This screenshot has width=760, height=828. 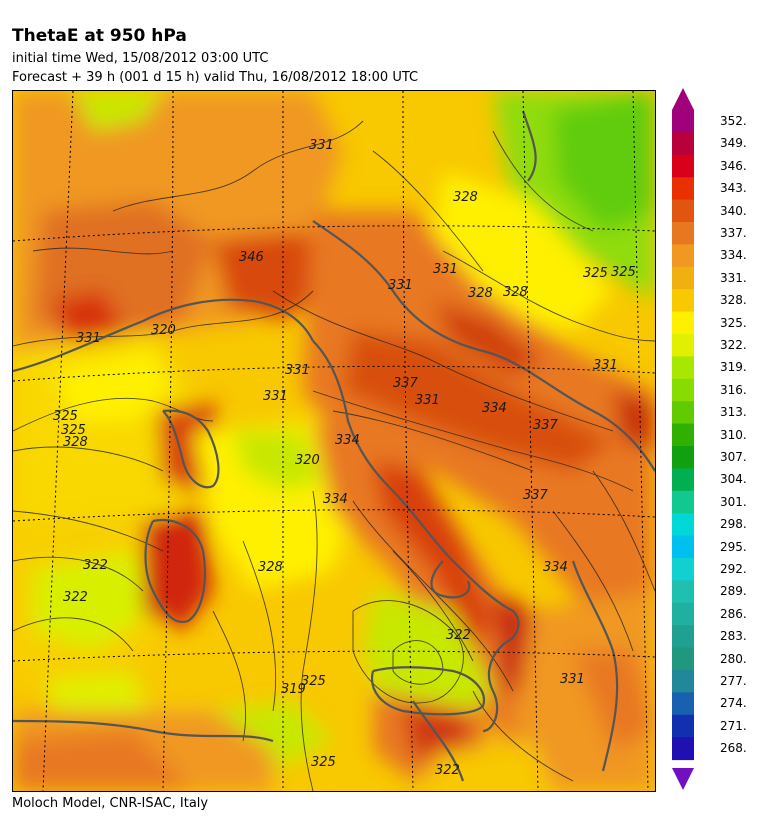 What do you see at coordinates (733, 345) in the screenshot?
I see `legend-level-label: 322.` at bounding box center [733, 345].